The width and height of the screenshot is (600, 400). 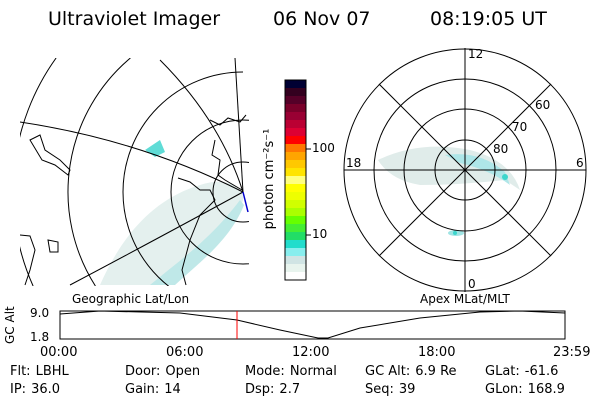 What do you see at coordinates (143, 371) in the screenshot?
I see `status-label: Door:` at bounding box center [143, 371].